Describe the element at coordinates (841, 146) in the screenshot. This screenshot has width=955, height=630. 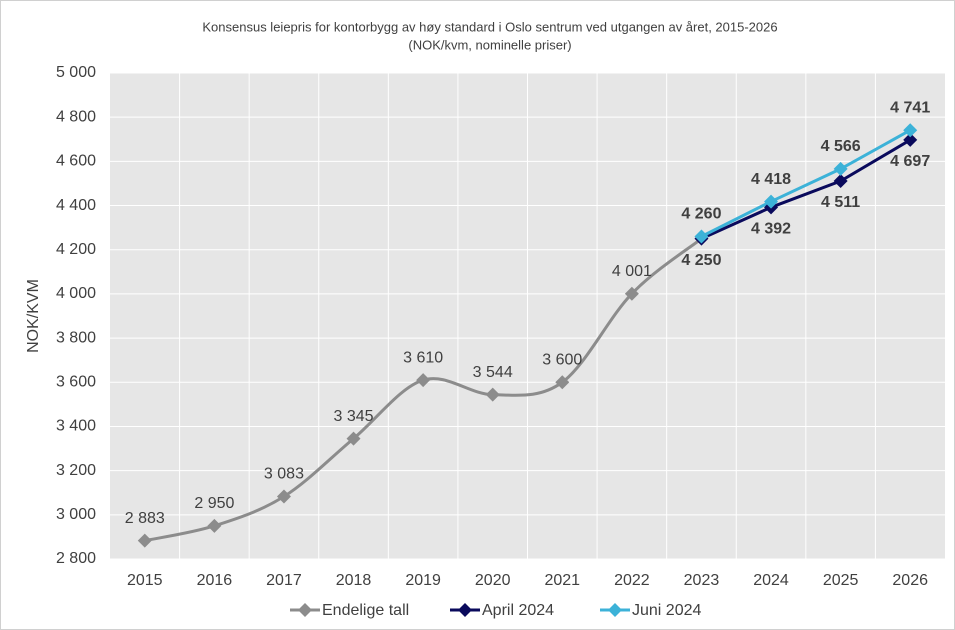
I see `data-label: 4 566` at that location.